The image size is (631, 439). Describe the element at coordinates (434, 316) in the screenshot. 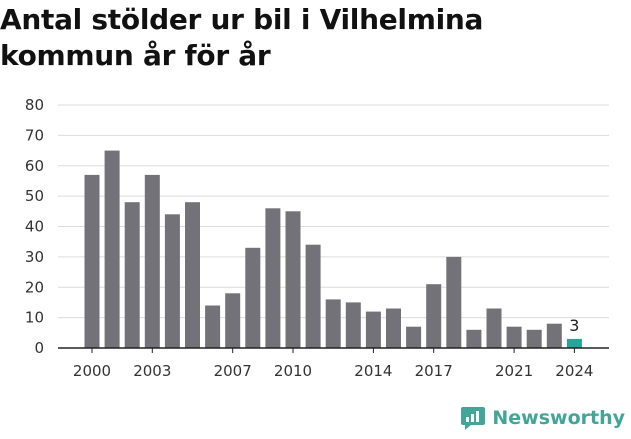

I see `bar-2017` at that location.